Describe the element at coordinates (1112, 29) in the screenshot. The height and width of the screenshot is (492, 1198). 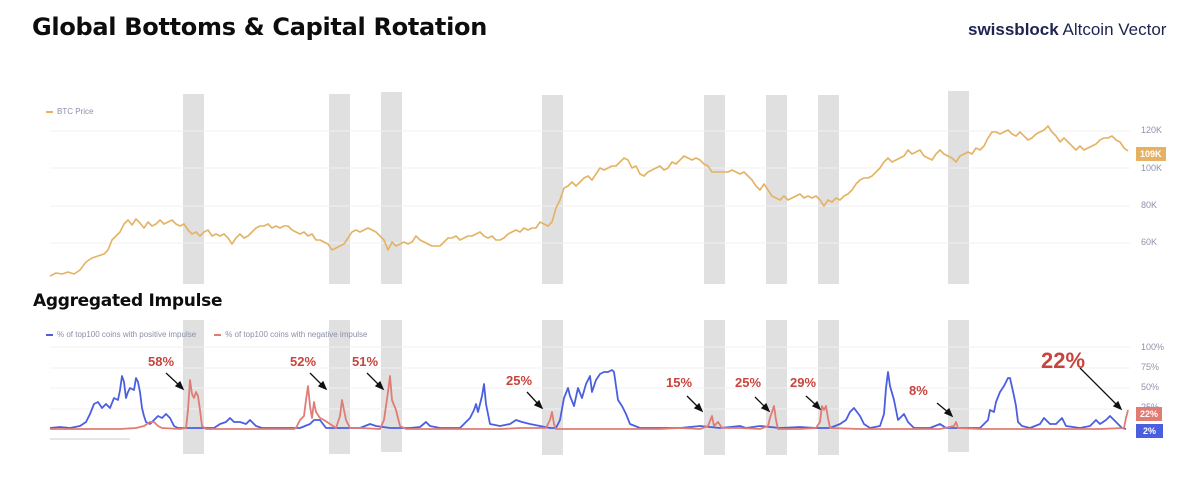
I see `brand-product: Altcoin Vector` at that location.